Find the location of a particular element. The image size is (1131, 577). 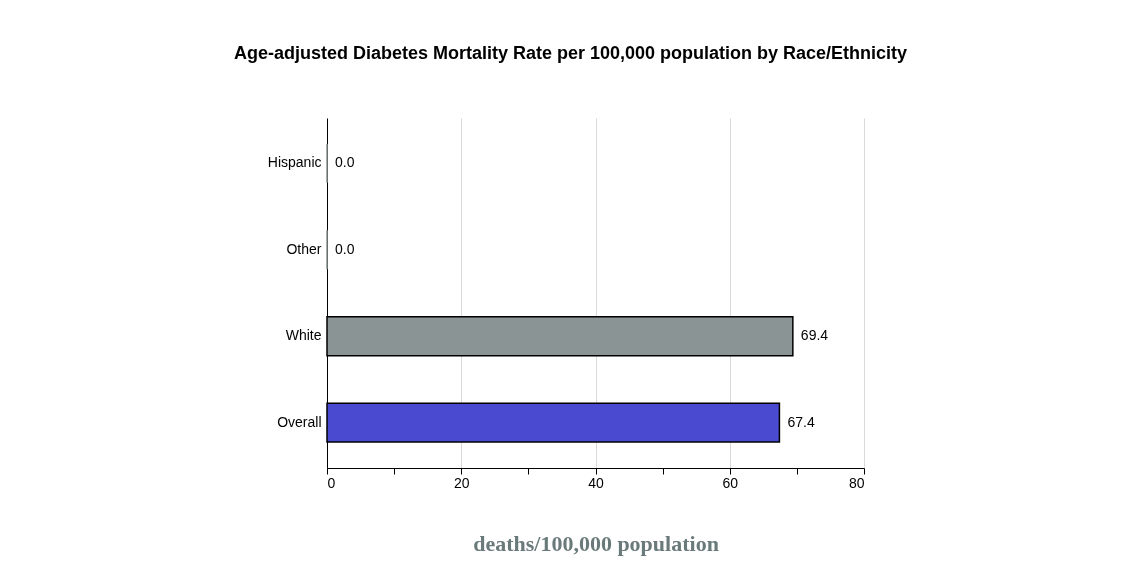

x-tick-label: 40 is located at coordinates (596, 482).